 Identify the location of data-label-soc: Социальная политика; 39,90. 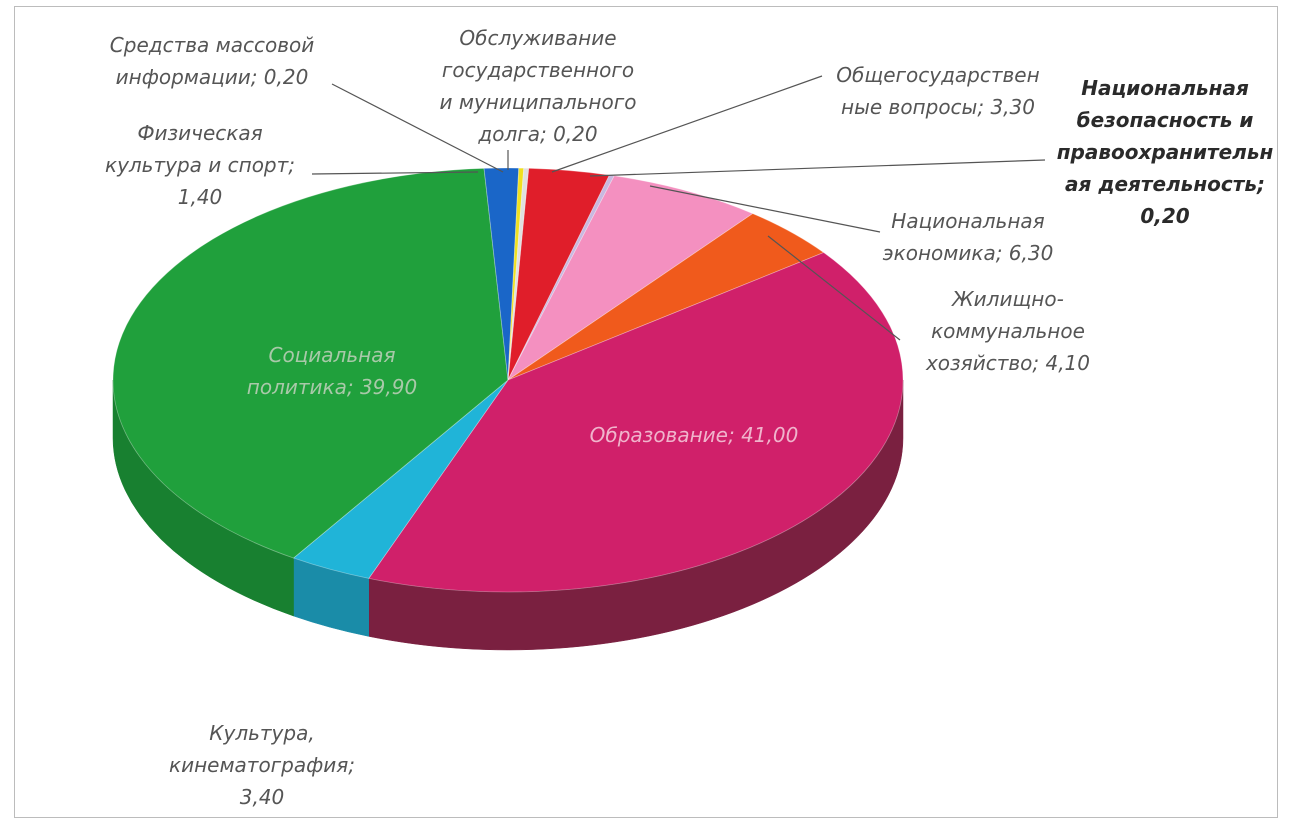
(332, 371).